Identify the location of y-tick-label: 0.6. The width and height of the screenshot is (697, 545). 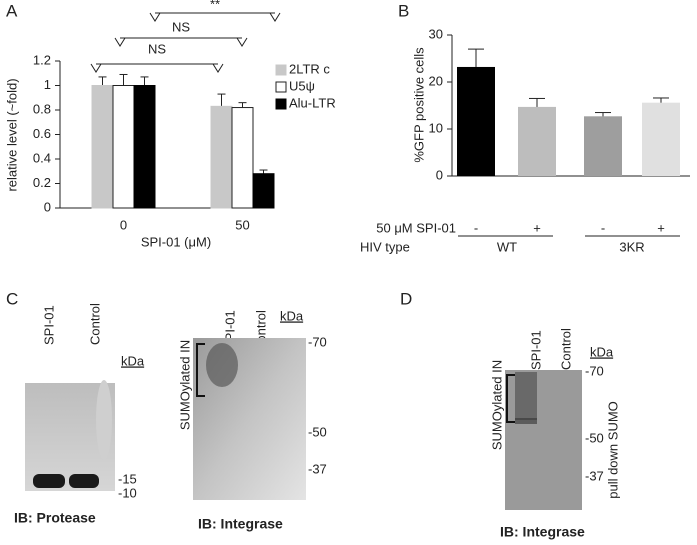
(42, 133).